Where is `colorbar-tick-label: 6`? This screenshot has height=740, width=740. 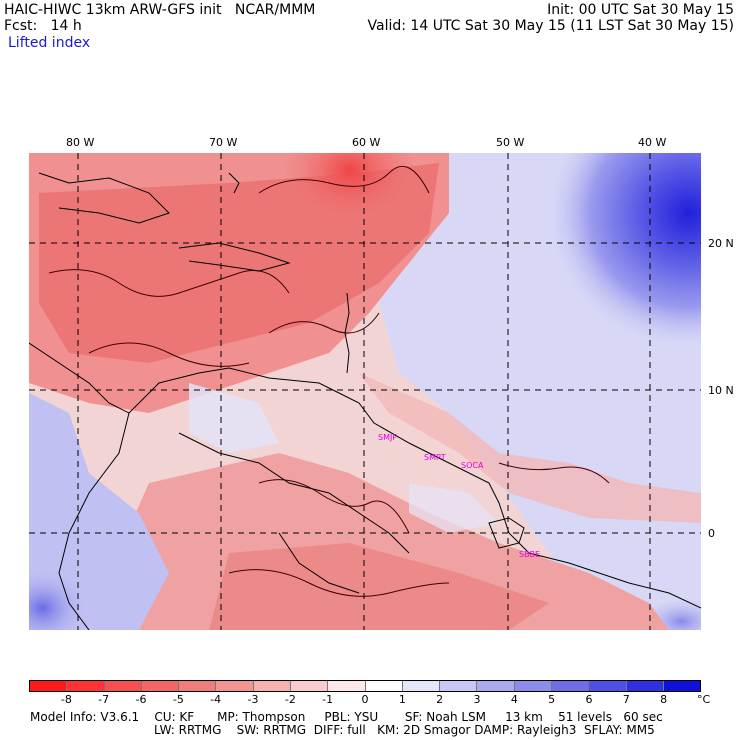
colorbar-tick-label: 6 is located at coordinates (589, 699).